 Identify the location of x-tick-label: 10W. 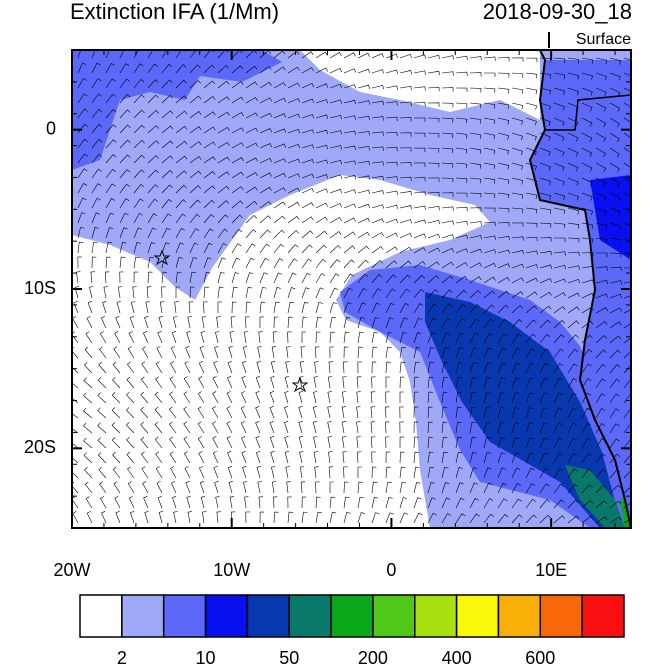
(231, 570).